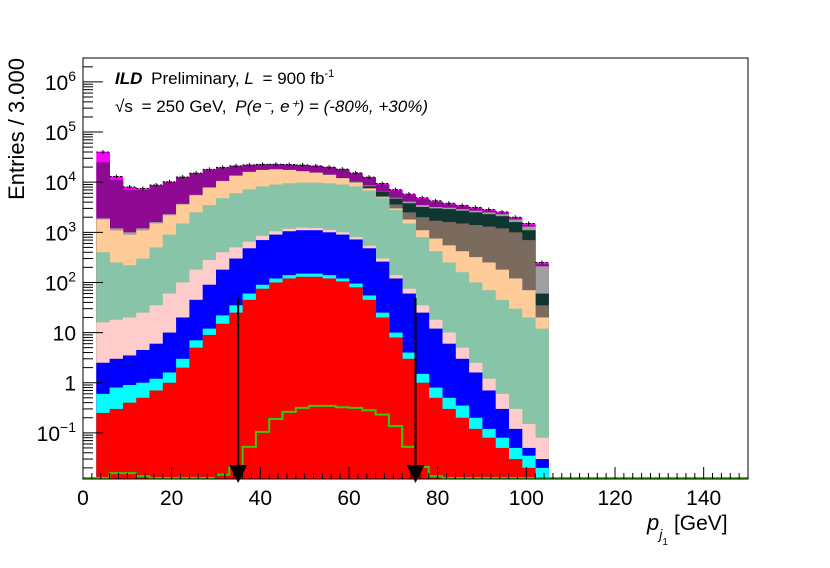 The height and width of the screenshot is (568, 830). Describe the element at coordinates (184, 106) in the screenshot. I see `energy-text: = 250 GeV,` at that location.